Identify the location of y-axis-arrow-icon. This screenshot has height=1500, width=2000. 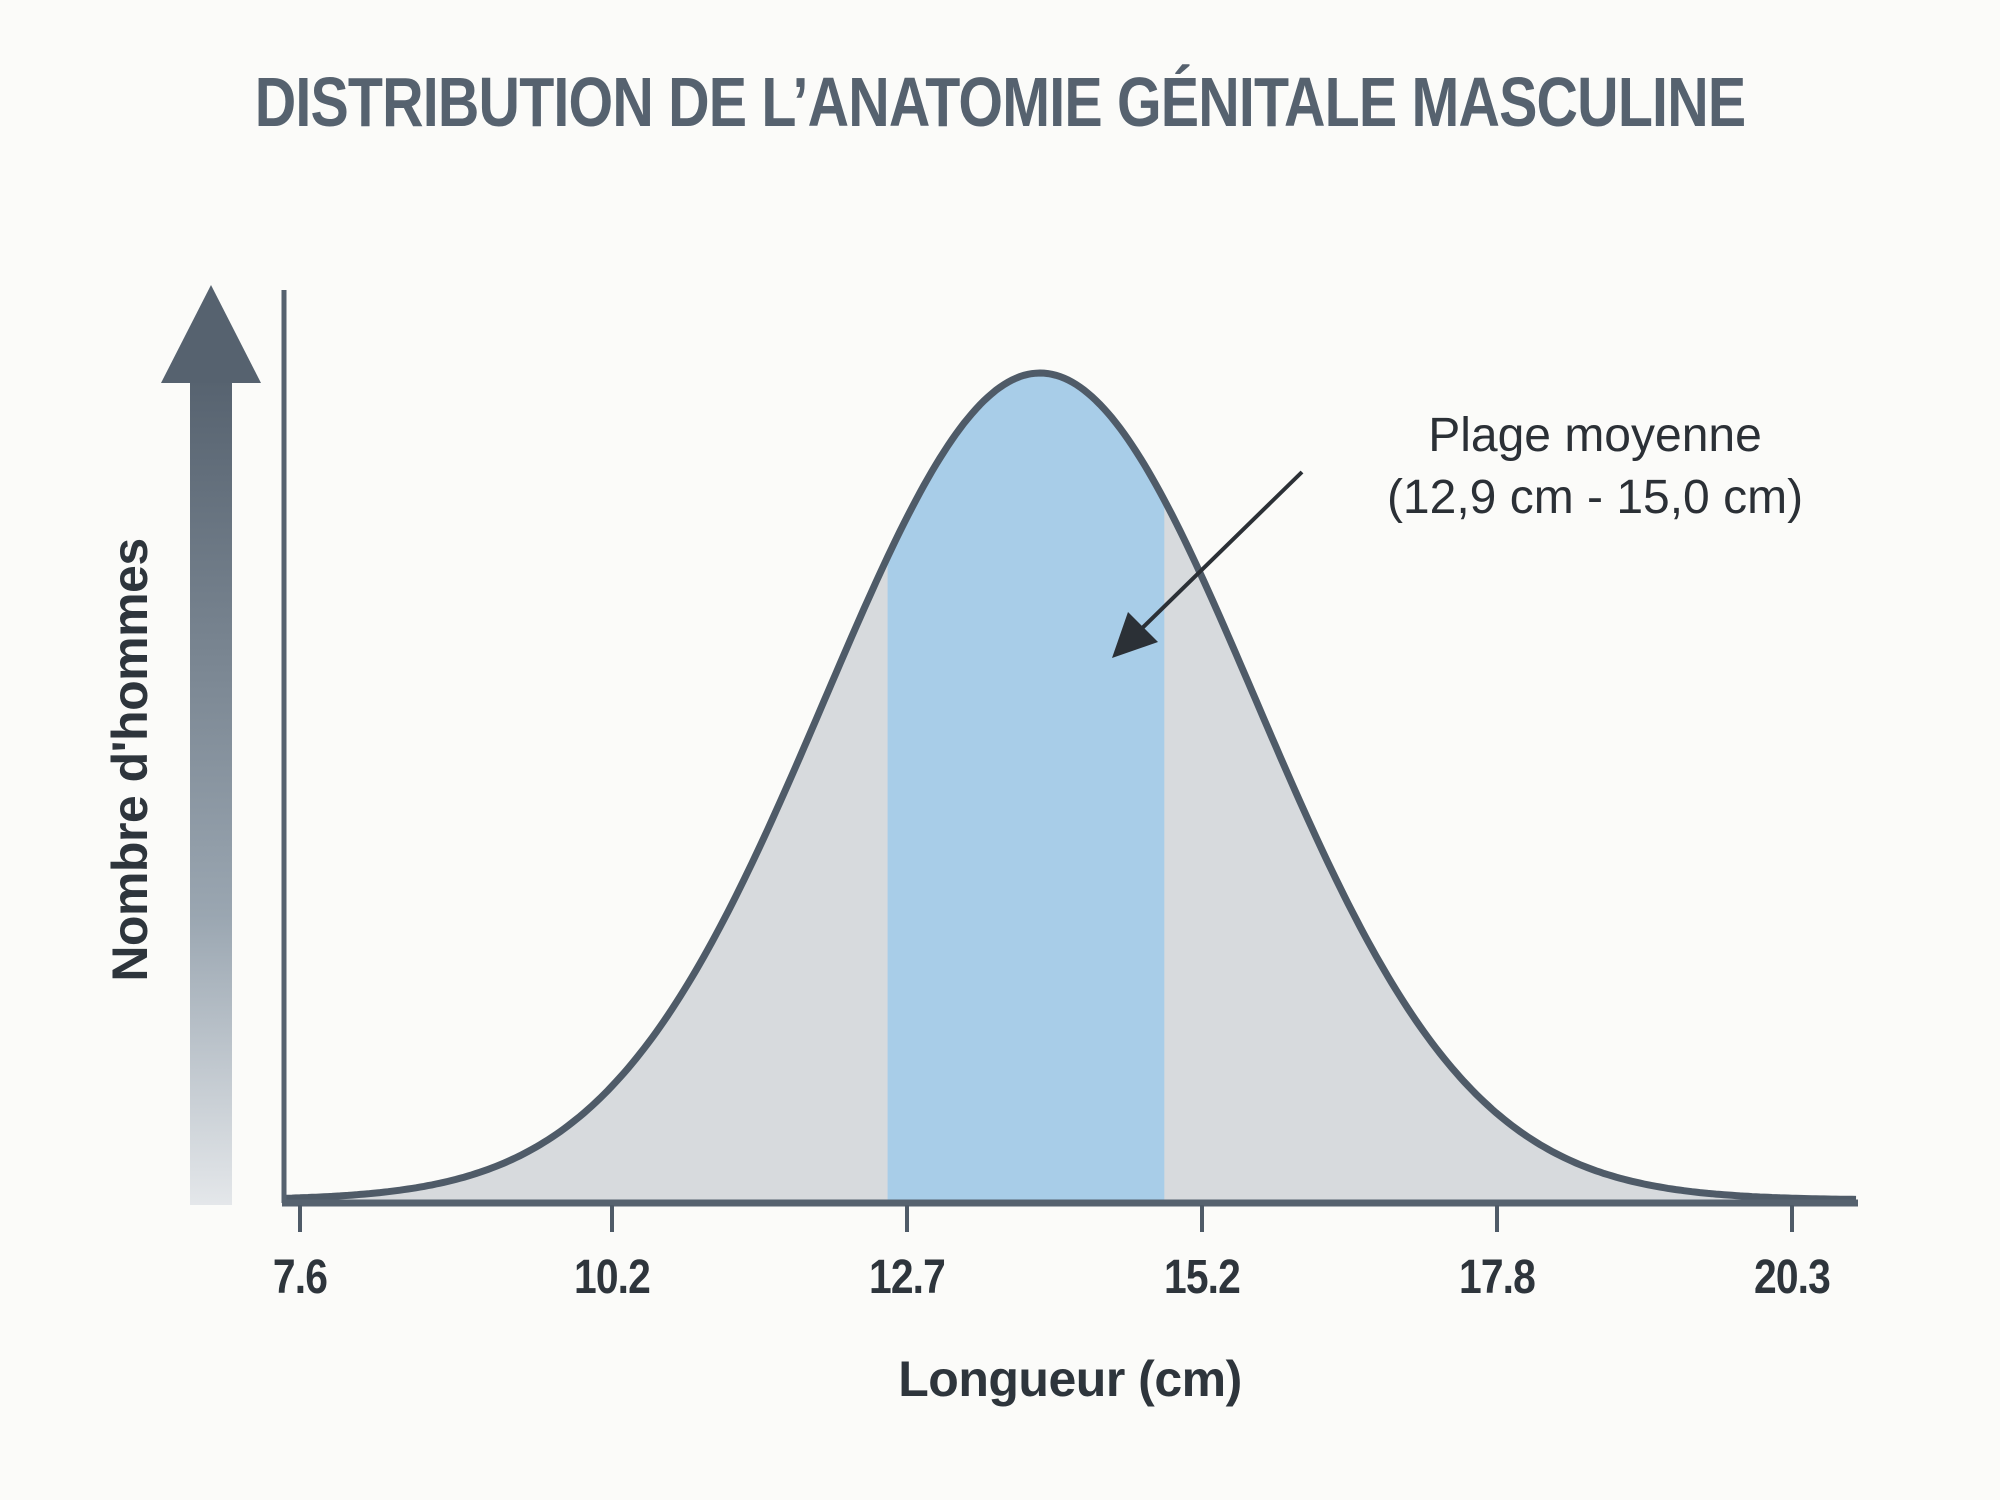
(211, 745).